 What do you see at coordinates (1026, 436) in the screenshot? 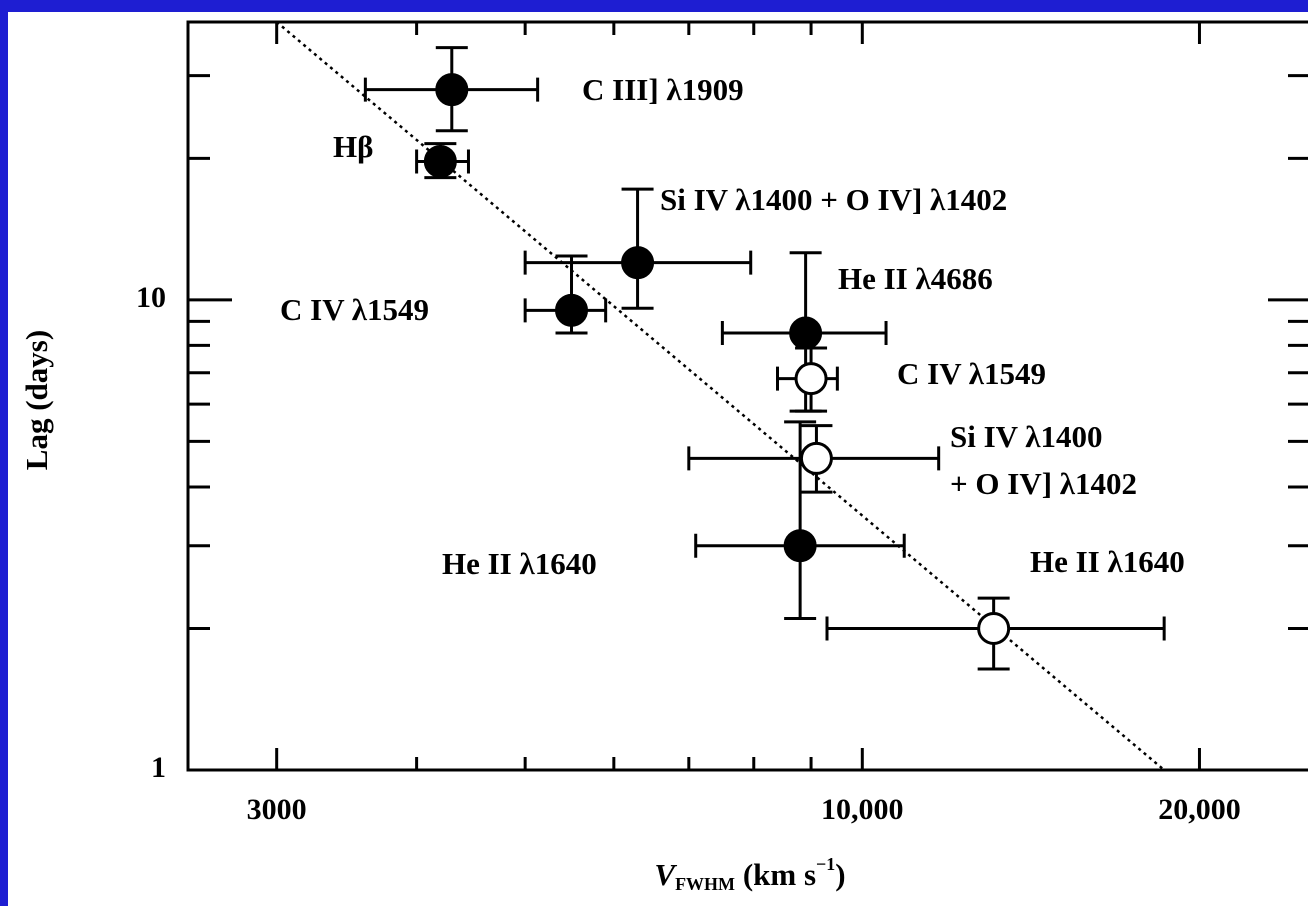
I see `point-label: Si IV λ1400` at bounding box center [1026, 436].